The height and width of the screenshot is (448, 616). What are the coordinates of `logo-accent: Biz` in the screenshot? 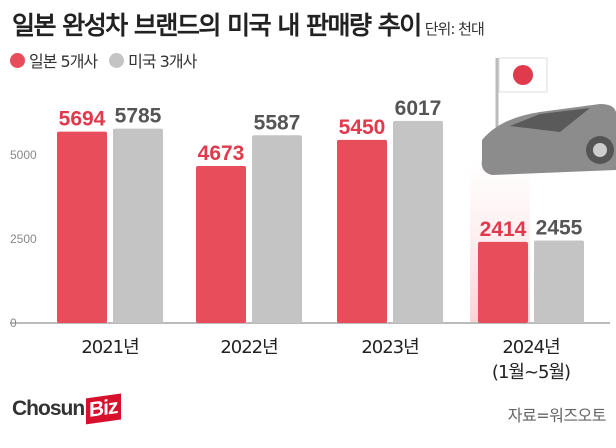 It's located at (103, 409).